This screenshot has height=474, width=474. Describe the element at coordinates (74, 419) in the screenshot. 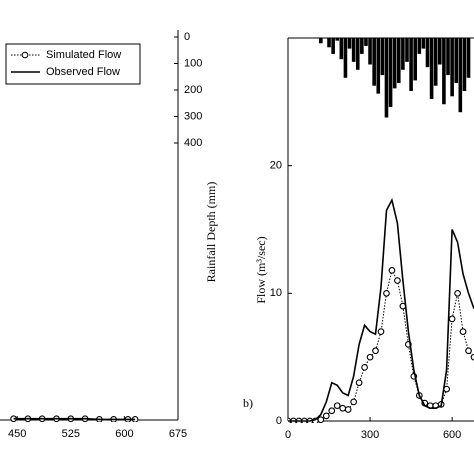

I see `flow-line` at that location.